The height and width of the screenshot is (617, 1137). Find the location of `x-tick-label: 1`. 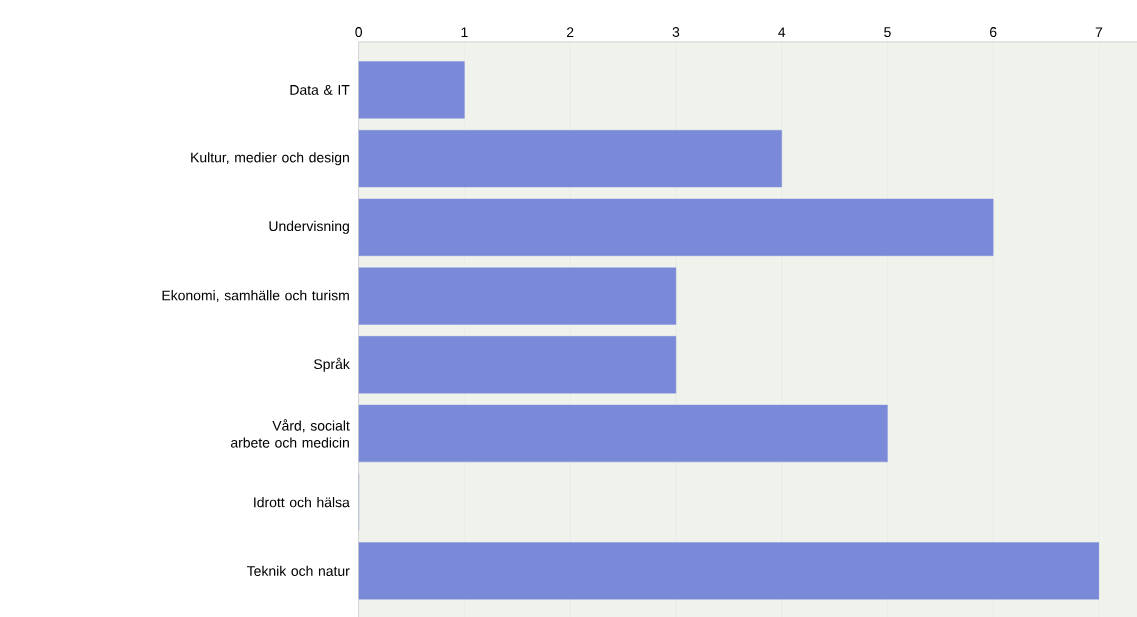

x-tick-label: 1 is located at coordinates (464, 32).